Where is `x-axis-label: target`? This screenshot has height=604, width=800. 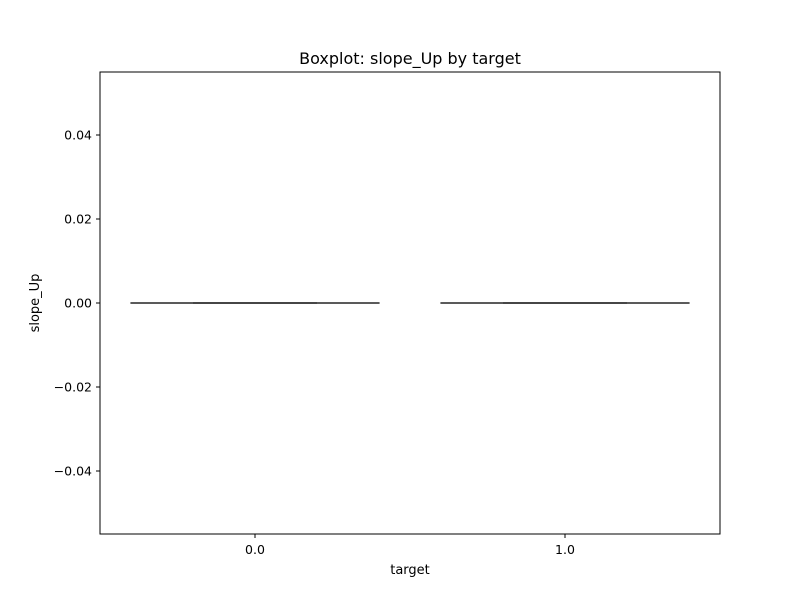
x-axis-label: target is located at coordinates (410, 570).